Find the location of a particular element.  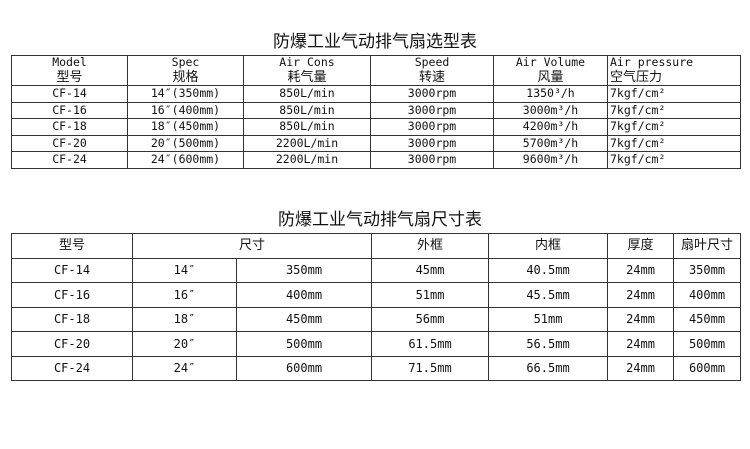

table-row: CF-18 18″ 450mm 56mm 51mm 24mm 450mm is located at coordinates (376, 319).